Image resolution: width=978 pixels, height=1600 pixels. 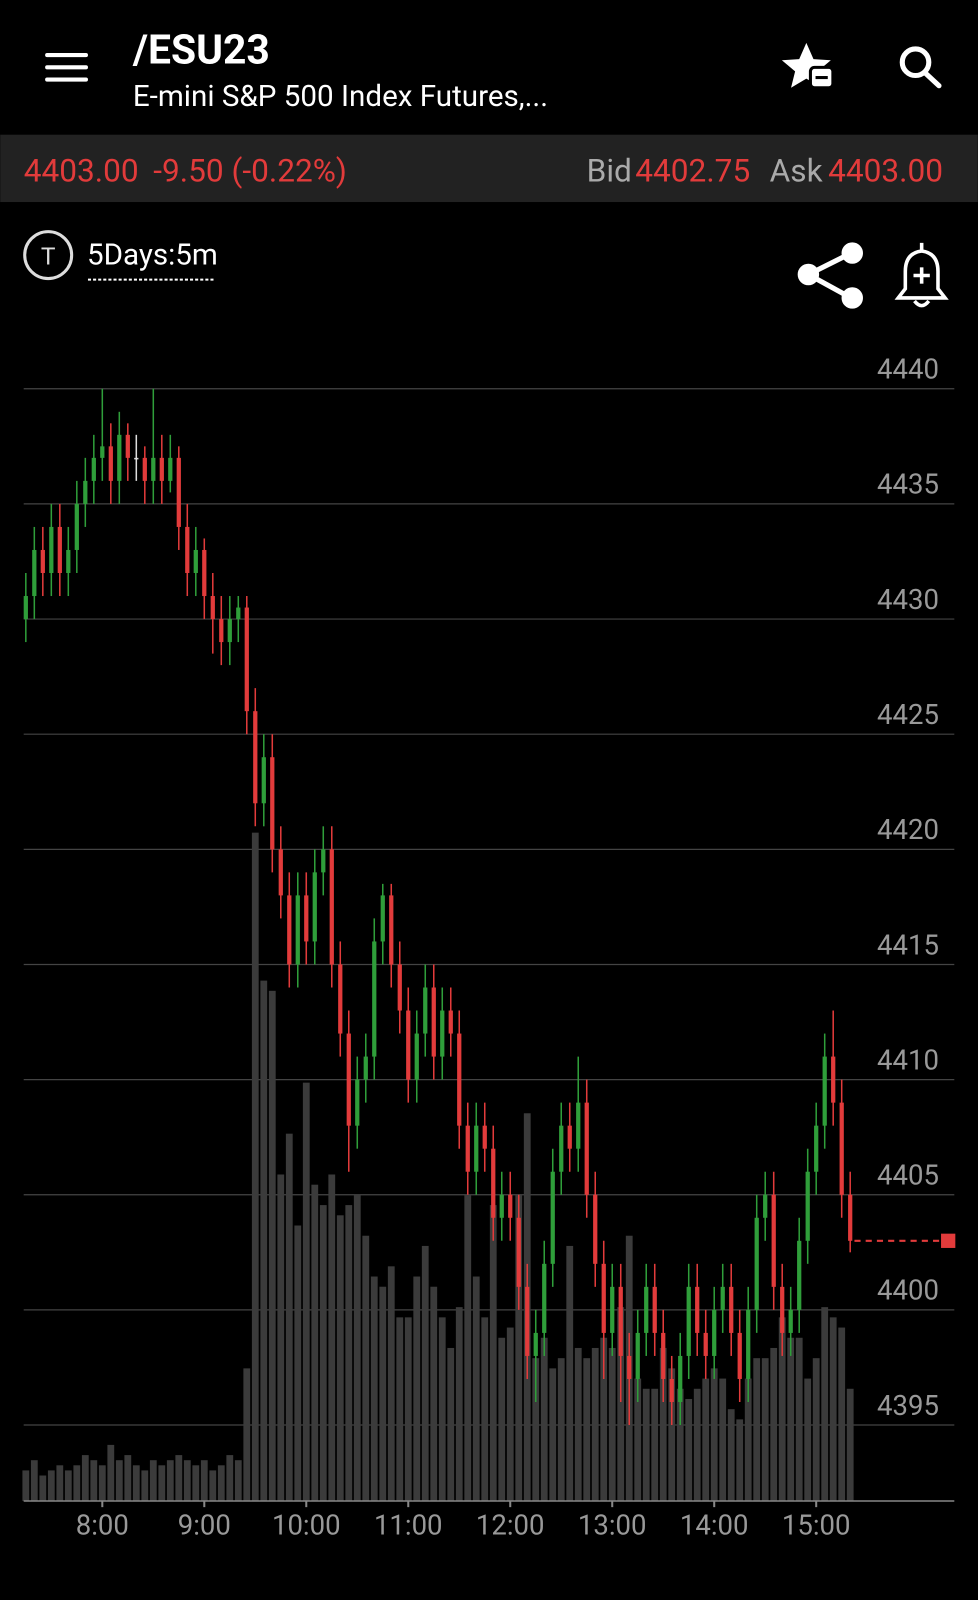 I want to click on menu-button, so click(x=66, y=67).